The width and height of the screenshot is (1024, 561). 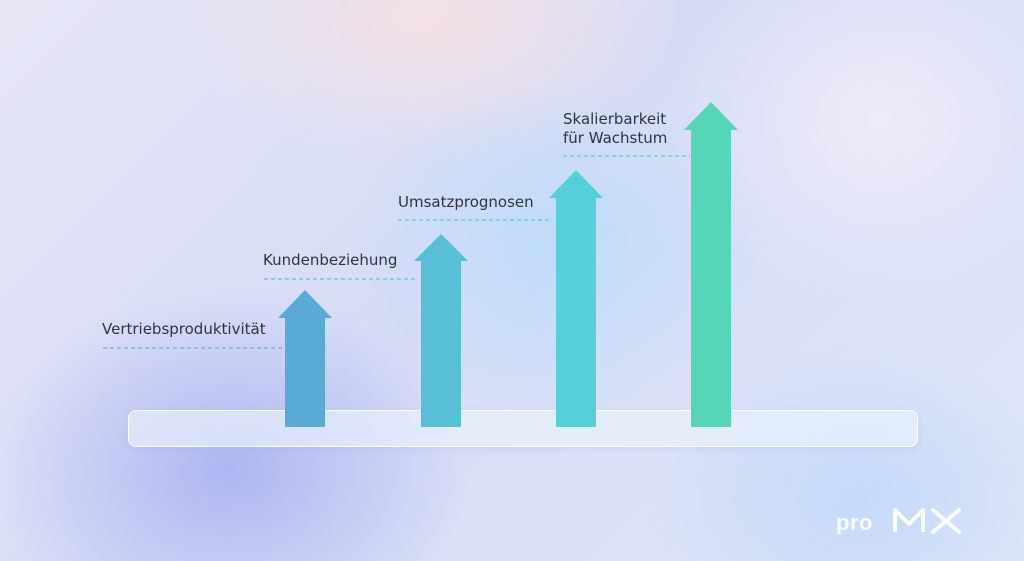 I want to click on step-label-2-line: Kundenbeziehung, so click(x=330, y=260).